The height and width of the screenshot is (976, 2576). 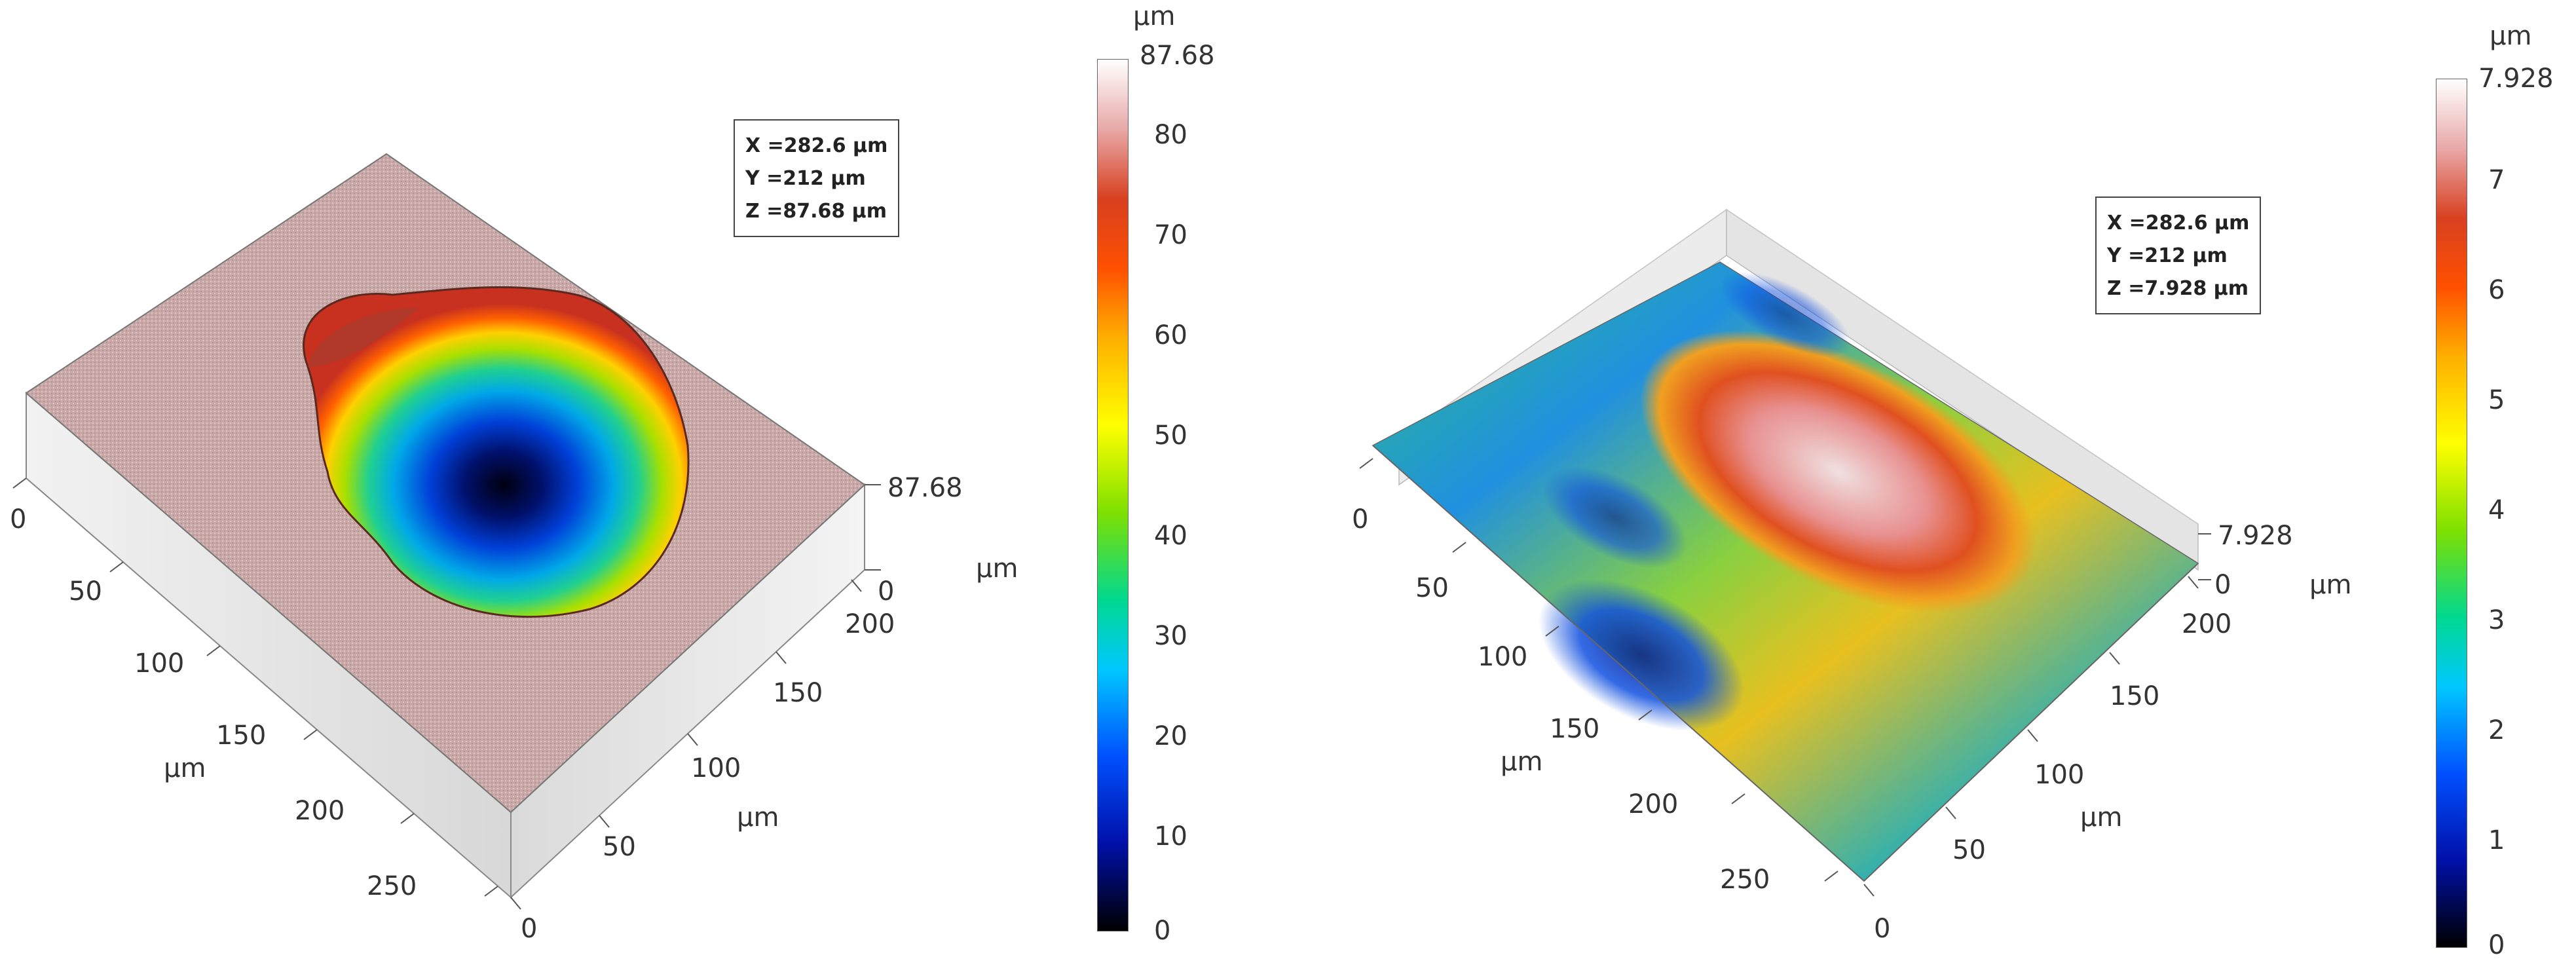 What do you see at coordinates (1170, 135) in the screenshot?
I see `left-colorbar-tick-80: 80` at bounding box center [1170, 135].